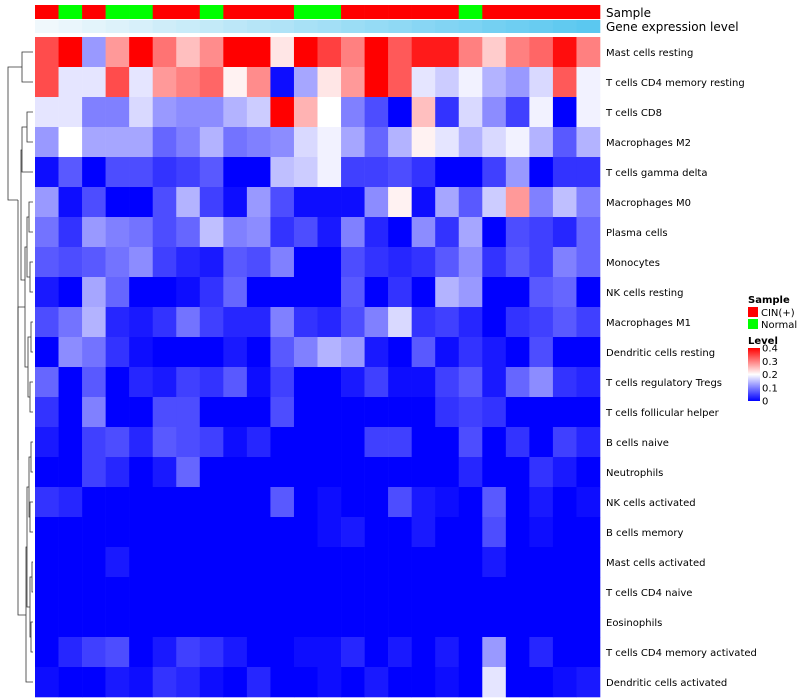 The image size is (800, 700). Describe the element at coordinates (662, 413) in the screenshot. I see `row-label: T cells follicular helper` at that location.